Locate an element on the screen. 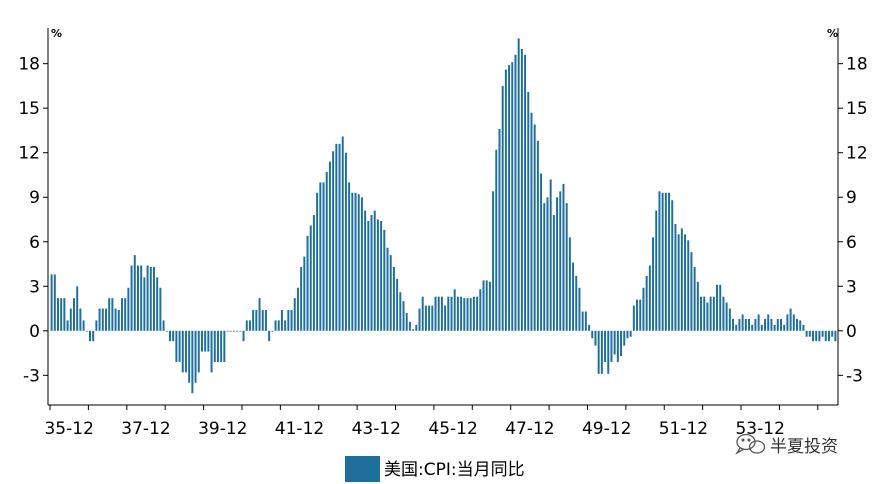 This screenshot has width=890, height=484. left-y-tick-label: -3 is located at coordinates (31, 376).